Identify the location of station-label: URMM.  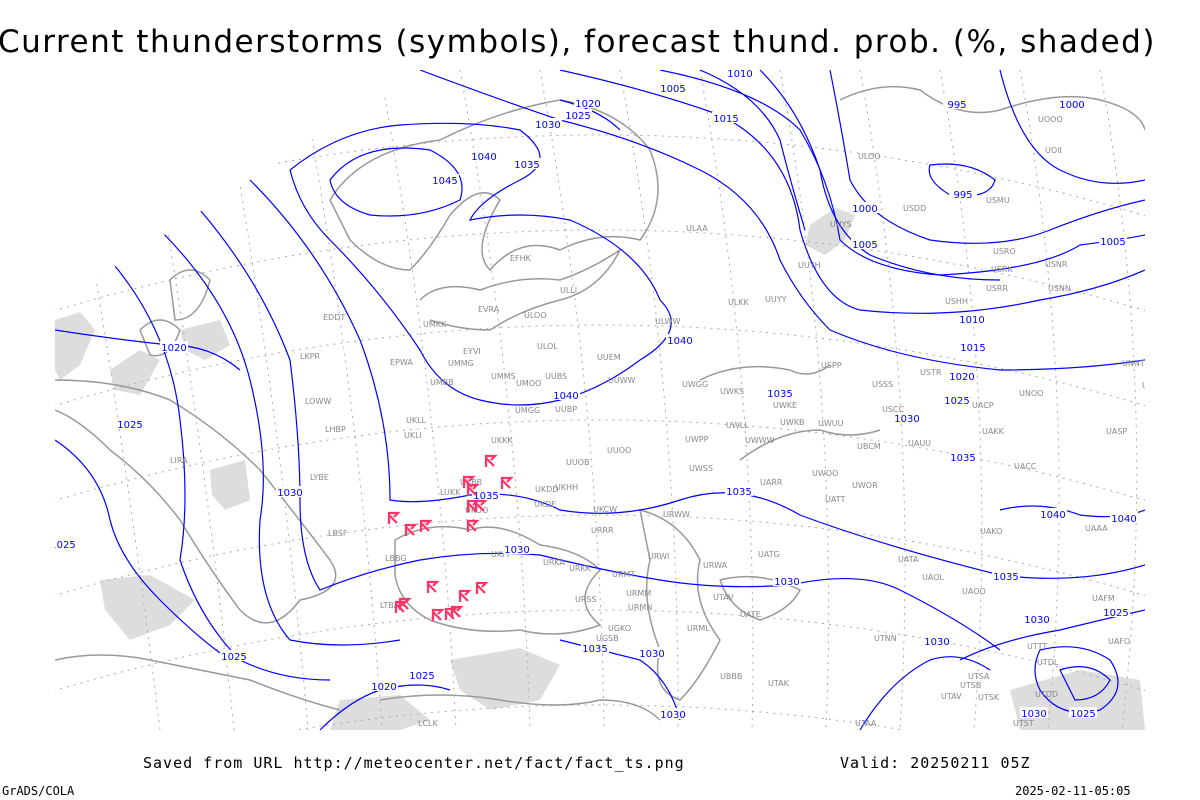
(638, 593).